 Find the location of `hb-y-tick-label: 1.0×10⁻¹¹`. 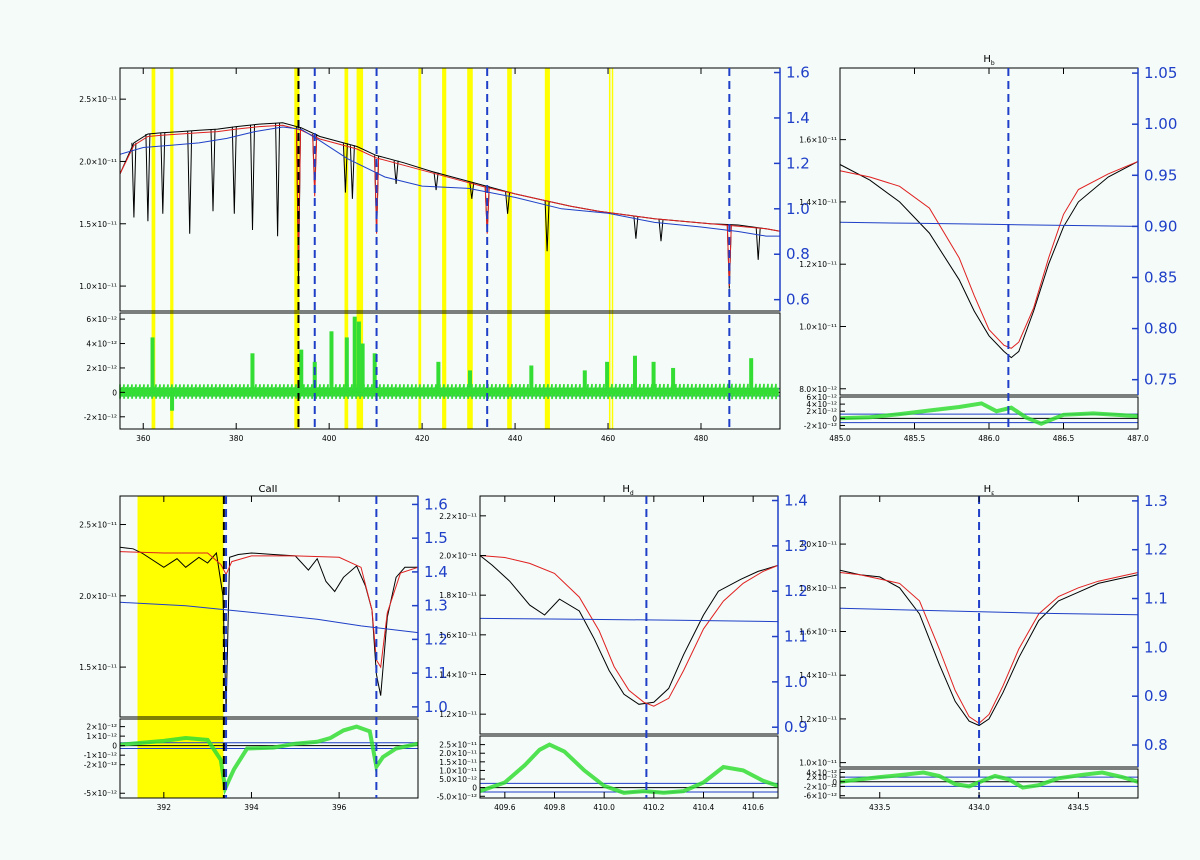

hb-y-tick-label: 1.0×10⁻¹¹ is located at coordinates (818, 326).